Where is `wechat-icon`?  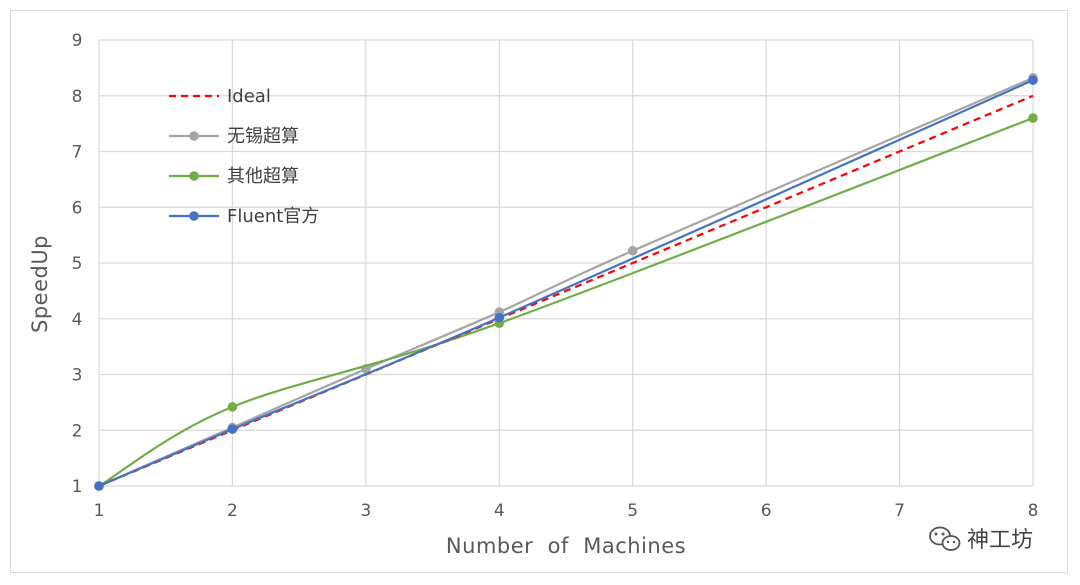
wechat-icon is located at coordinates (945, 538).